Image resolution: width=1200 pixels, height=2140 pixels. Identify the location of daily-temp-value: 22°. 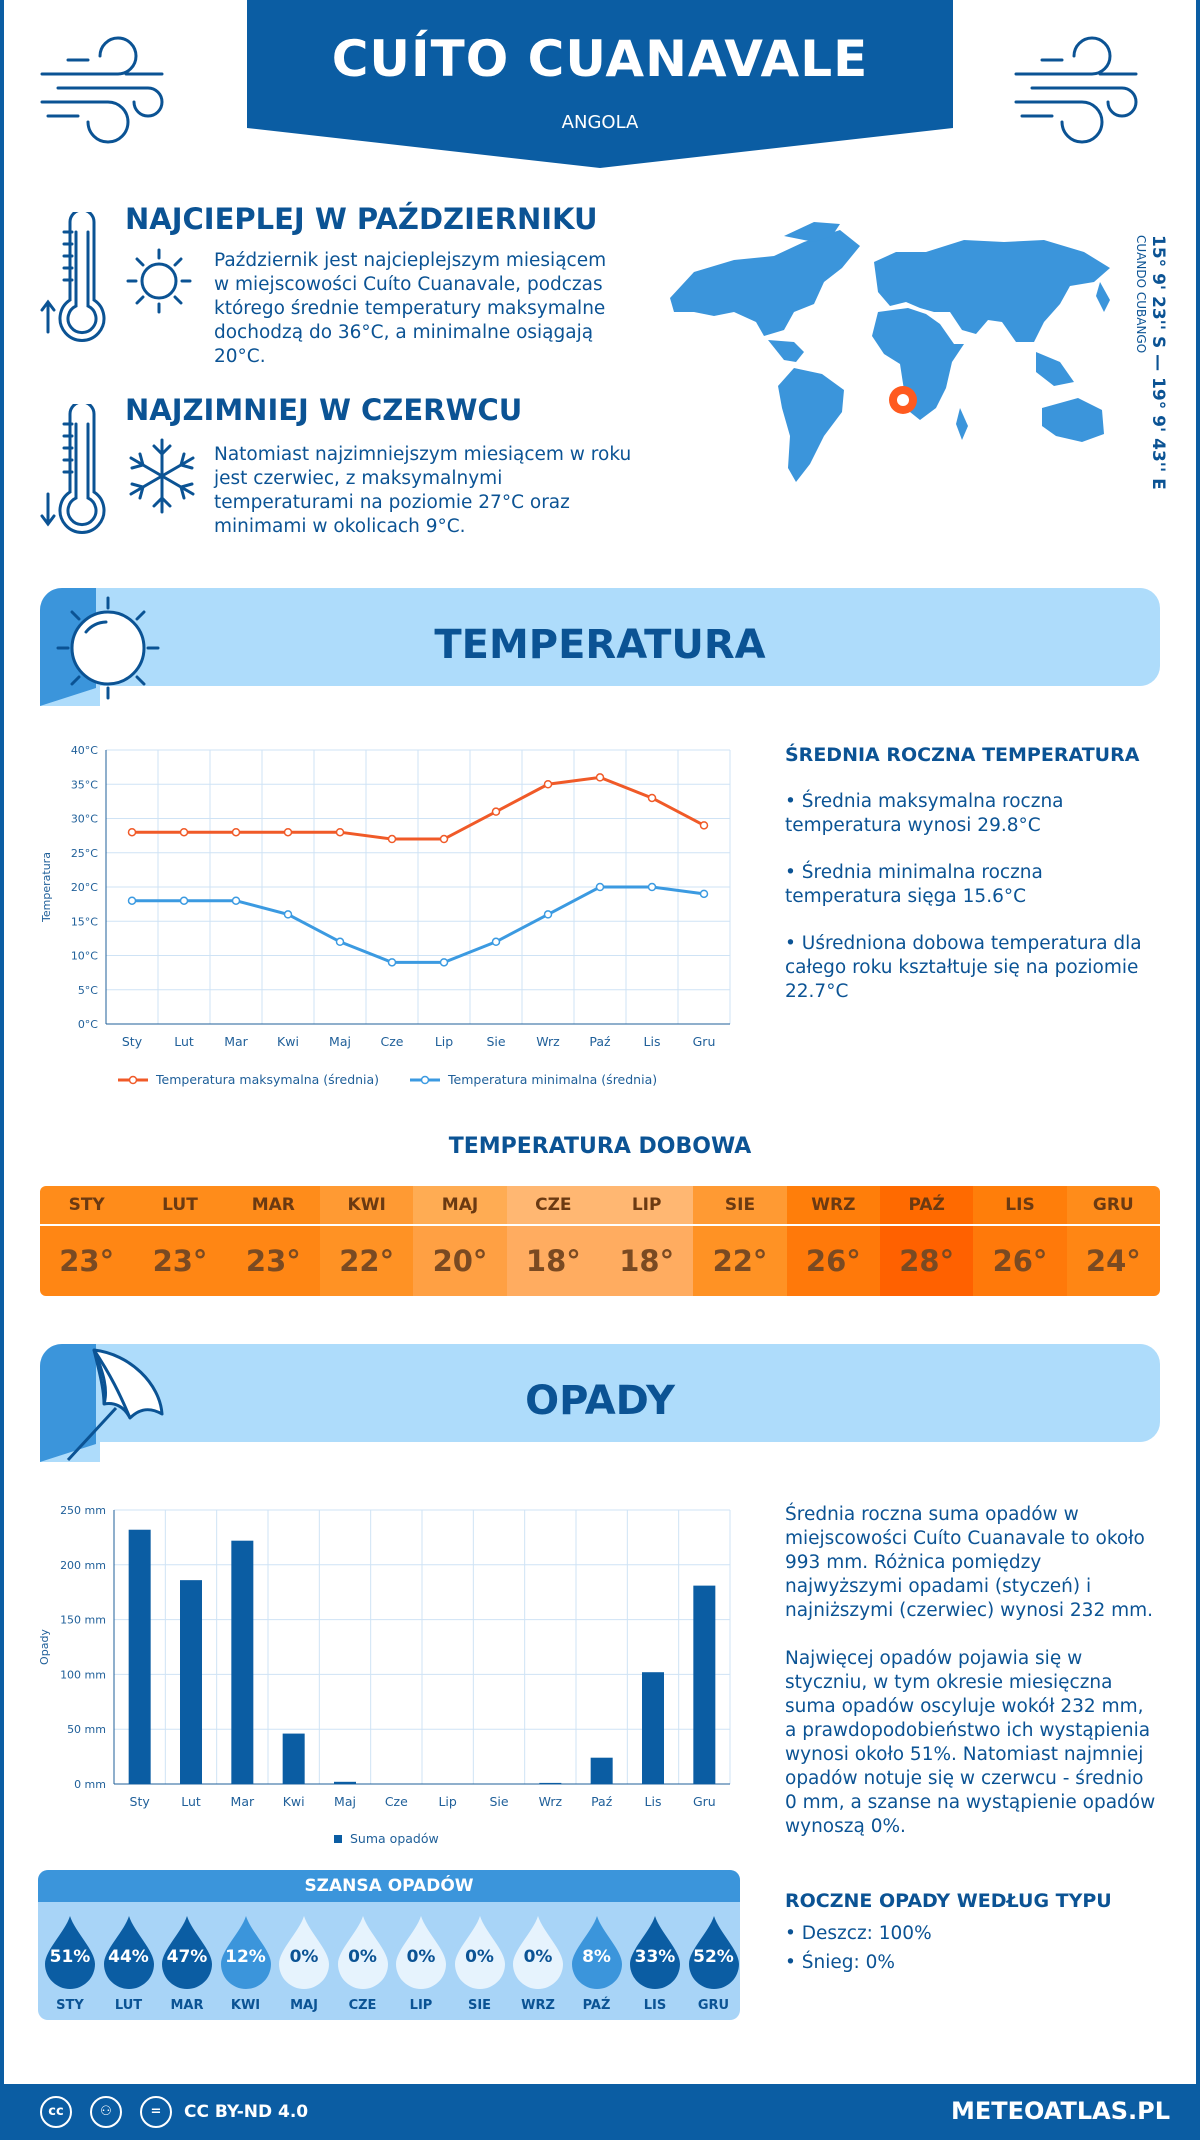
(740, 1261).